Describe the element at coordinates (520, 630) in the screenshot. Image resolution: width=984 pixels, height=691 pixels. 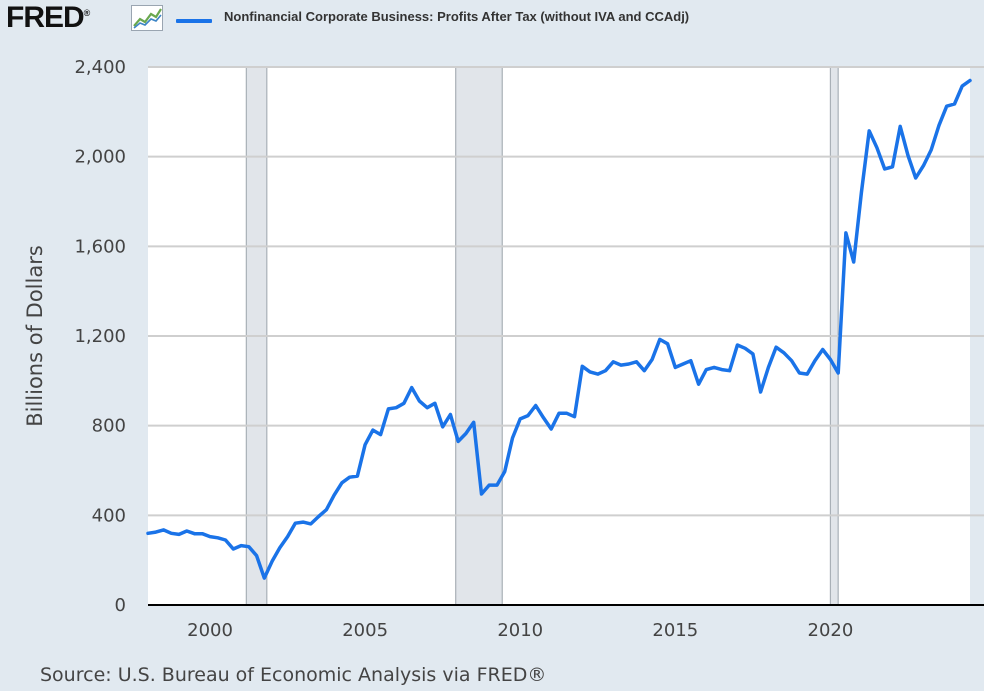
I see `x-tick-label: 2010` at that location.